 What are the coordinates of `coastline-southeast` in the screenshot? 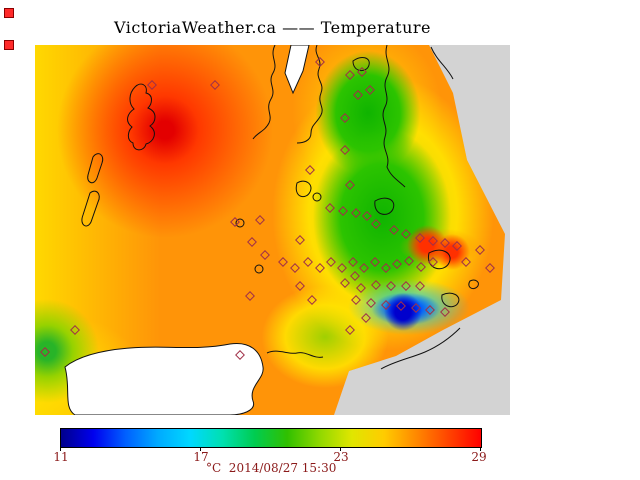 It's located at (420, 348).